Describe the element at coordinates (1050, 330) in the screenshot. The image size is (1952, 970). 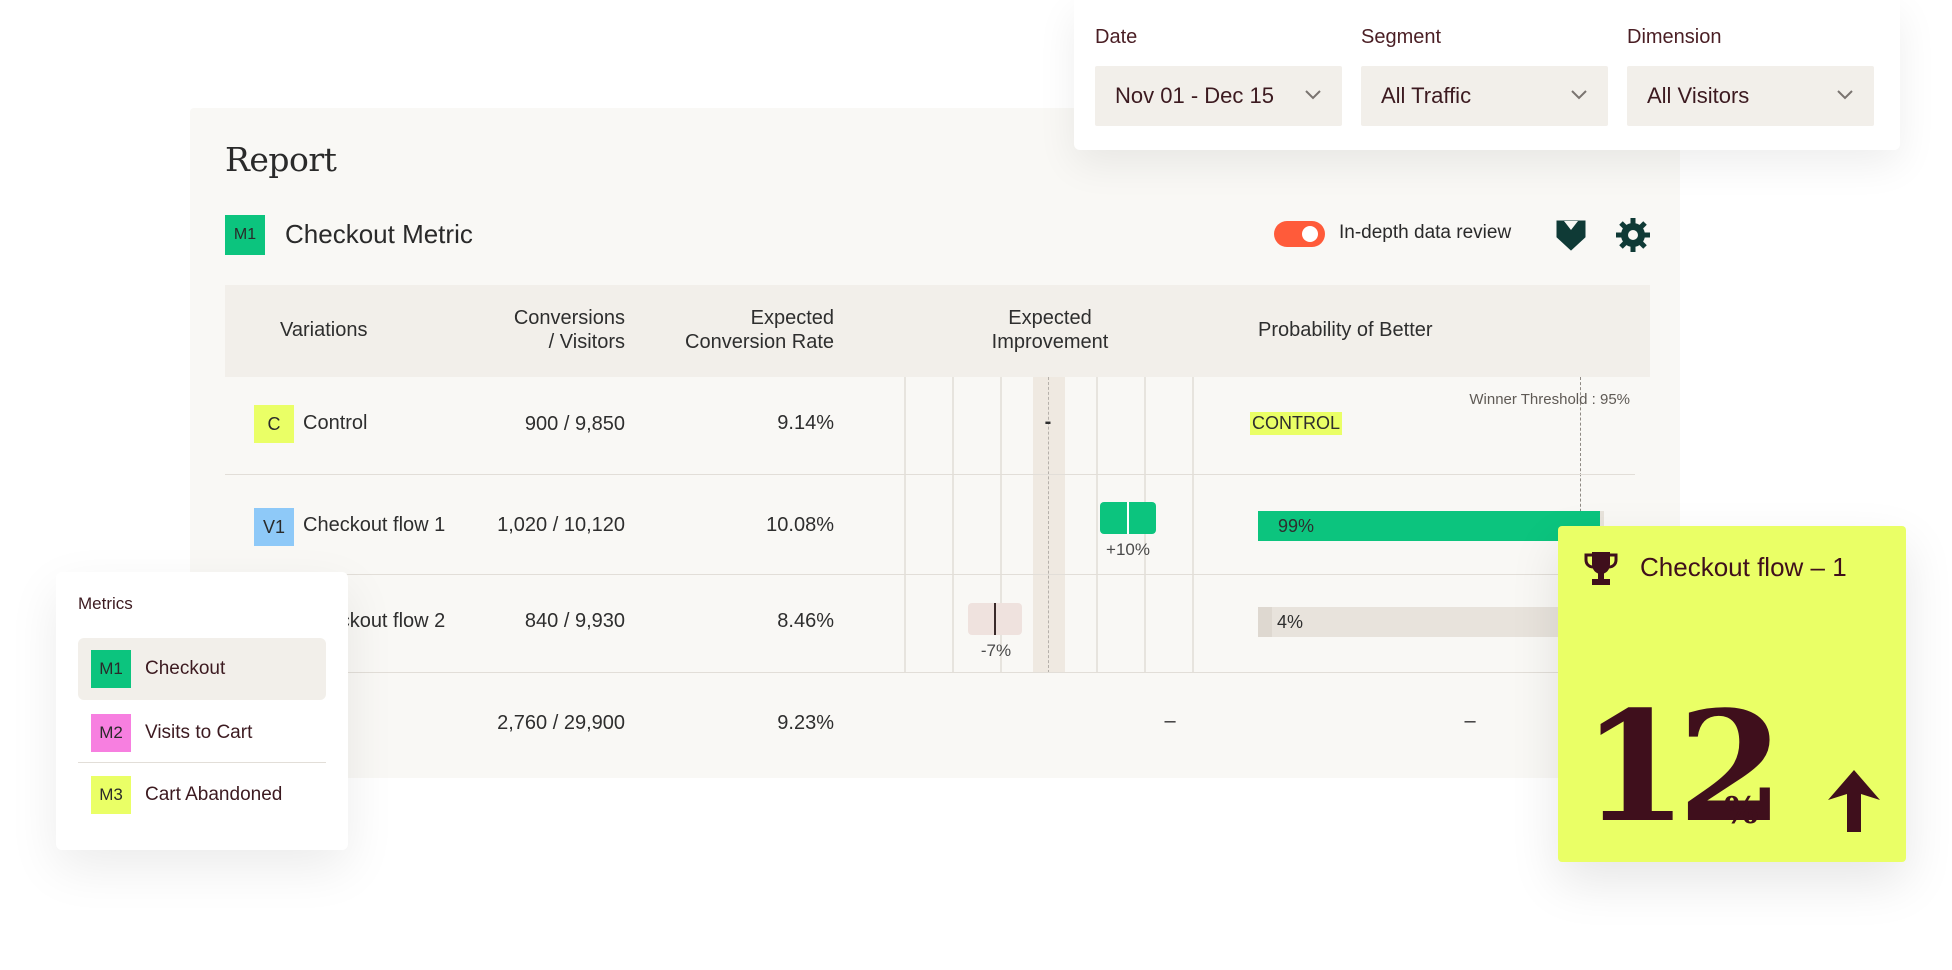
I see `header-improvement: Expected Improvement` at that location.